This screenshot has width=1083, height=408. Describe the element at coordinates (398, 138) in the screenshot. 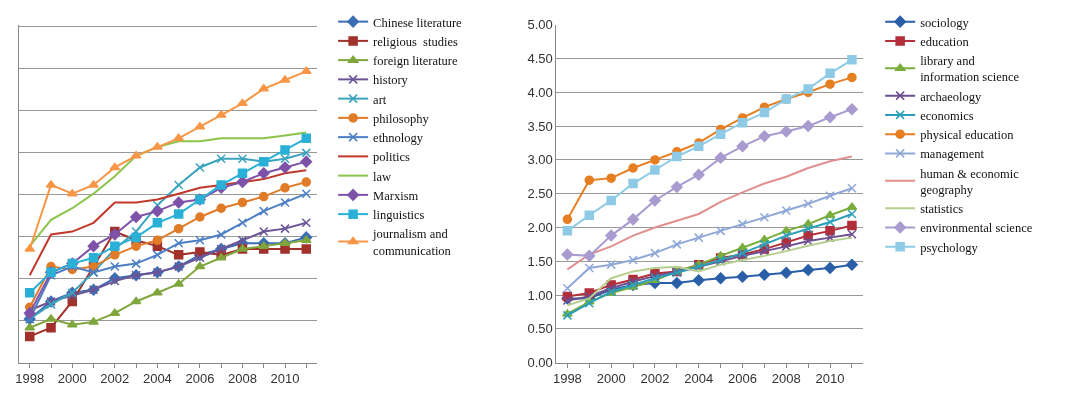

I see `legend-label: ethnology` at that location.